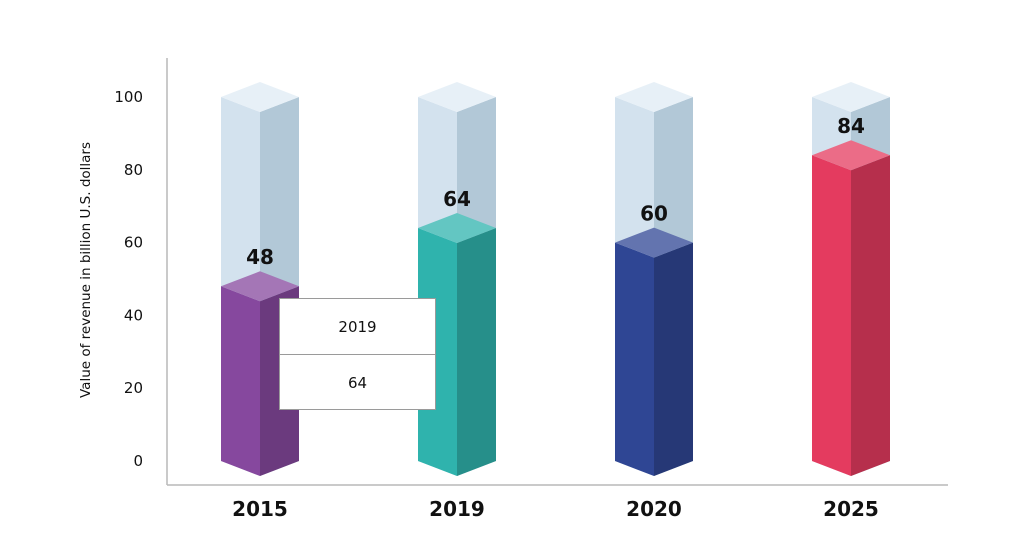  I want to click on bar-2015: 48, so click(260, 279).